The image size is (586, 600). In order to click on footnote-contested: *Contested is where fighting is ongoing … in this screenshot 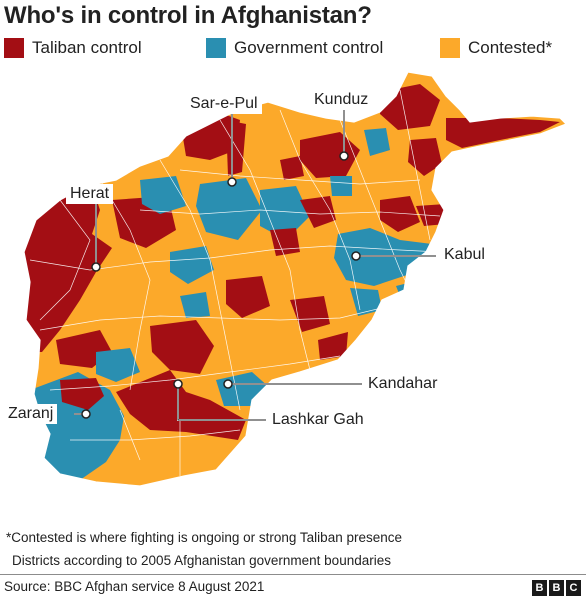, I will do `click(204, 537)`.